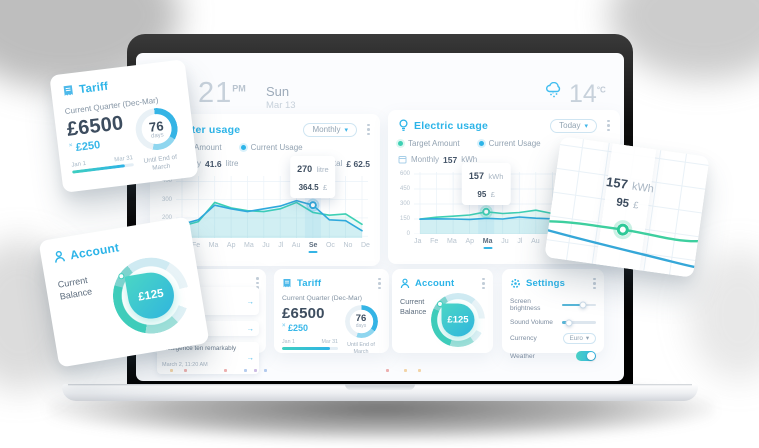 The width and height of the screenshot is (759, 448). Describe the element at coordinates (400, 143) in the screenshot. I see `target-dot-icon` at that location.